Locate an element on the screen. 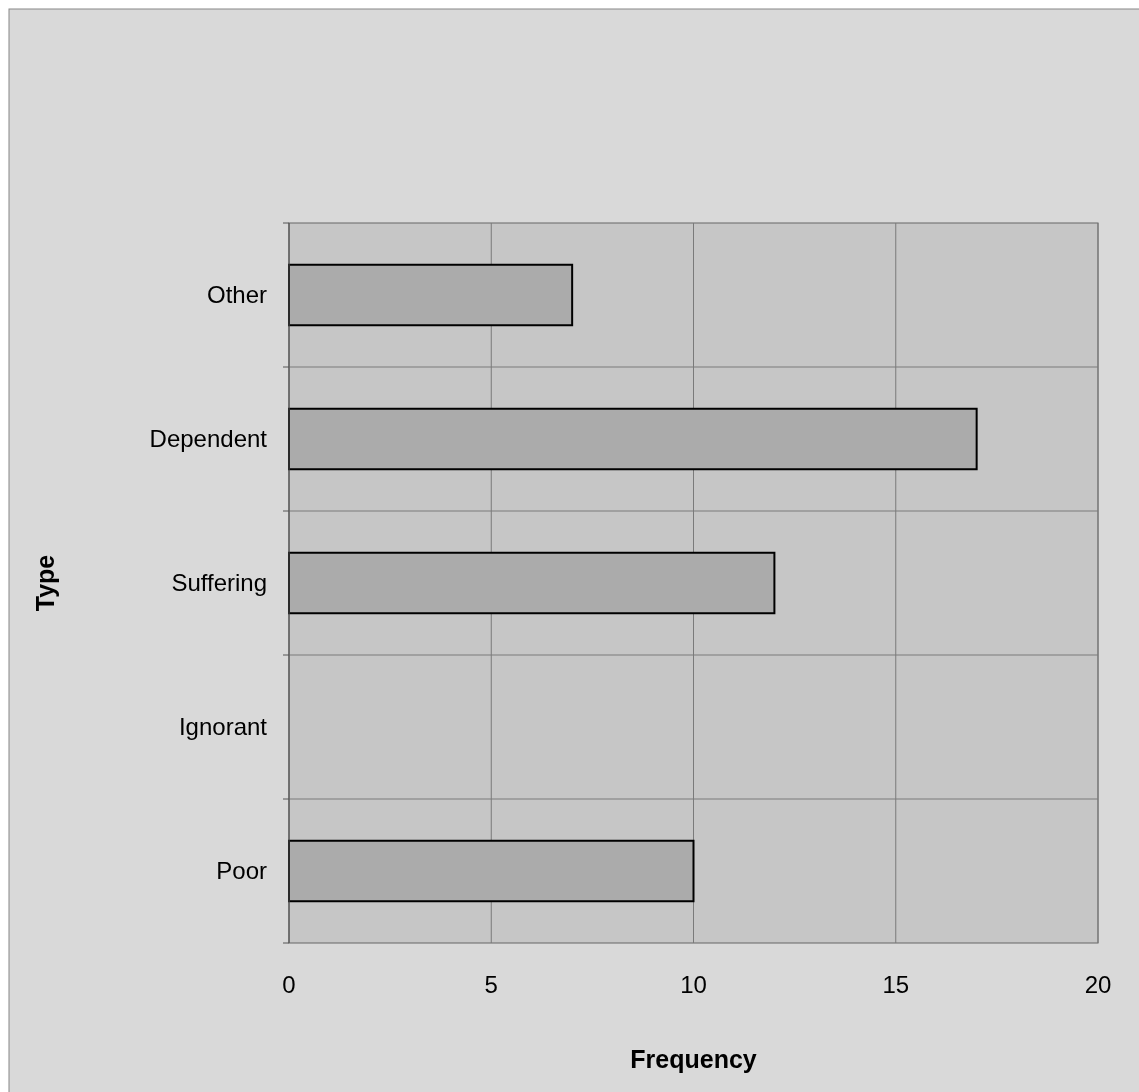 Image resolution: width=1139 pixels, height=1092 pixels. y-tick-label: Dependent is located at coordinates (208, 439).